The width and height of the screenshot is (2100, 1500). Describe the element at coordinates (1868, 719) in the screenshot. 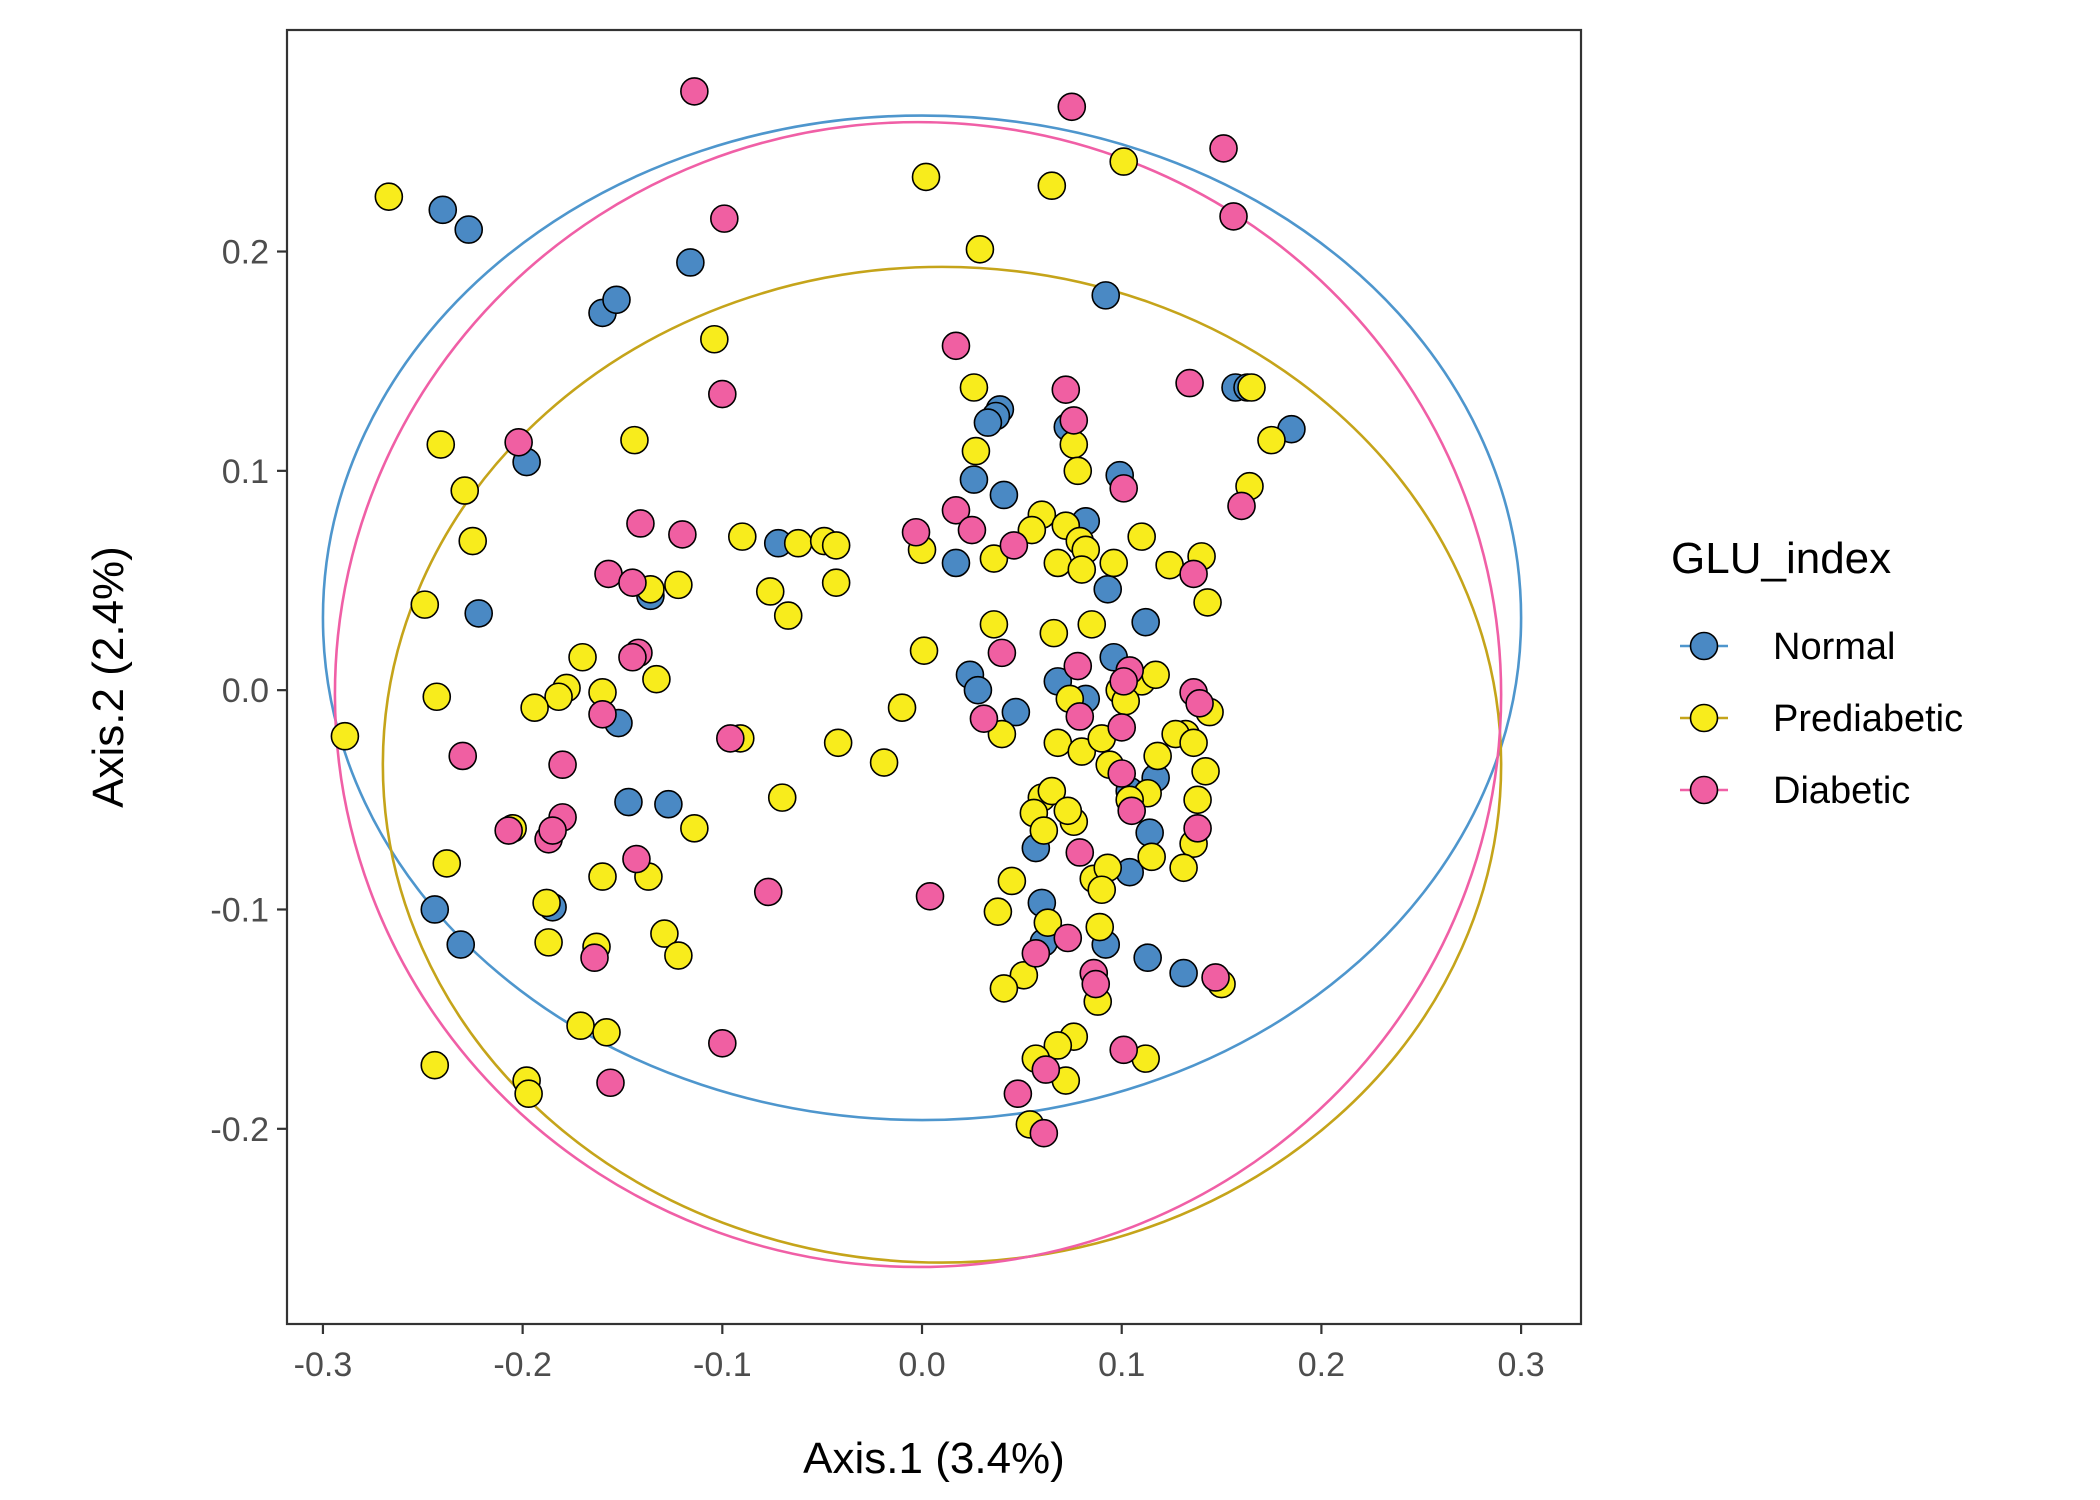

I see `legend-label: Prediabetic` at that location.